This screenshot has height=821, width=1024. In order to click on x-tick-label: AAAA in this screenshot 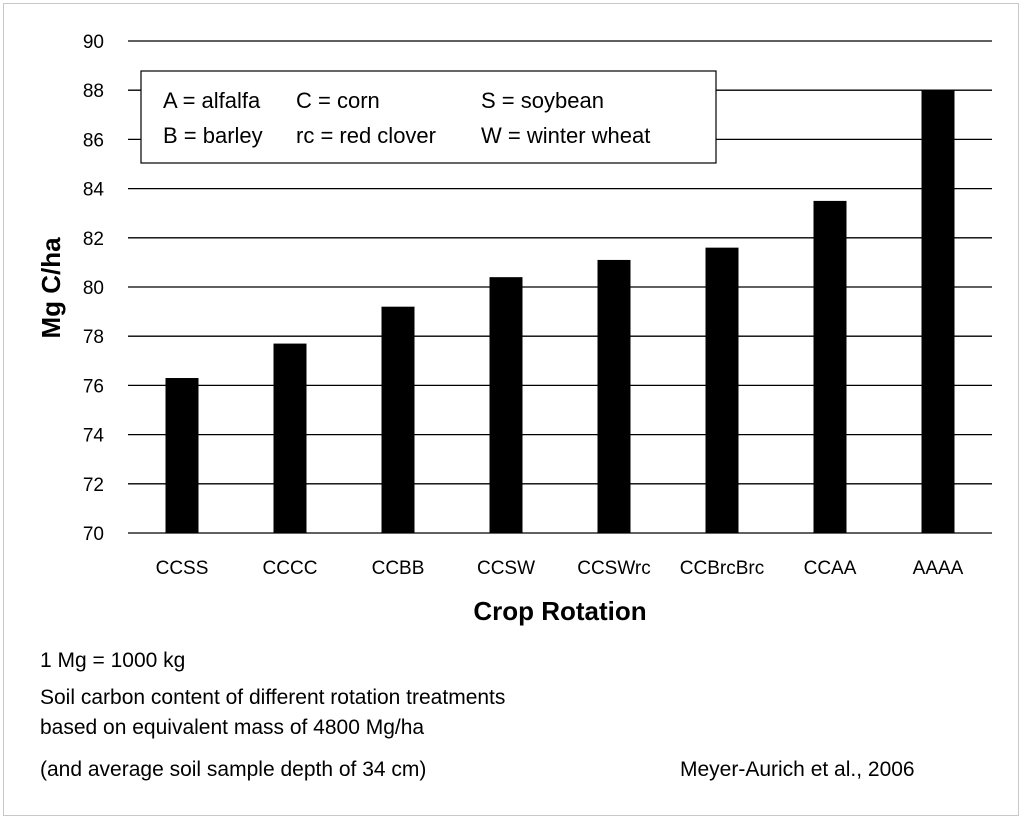, I will do `click(938, 568)`.